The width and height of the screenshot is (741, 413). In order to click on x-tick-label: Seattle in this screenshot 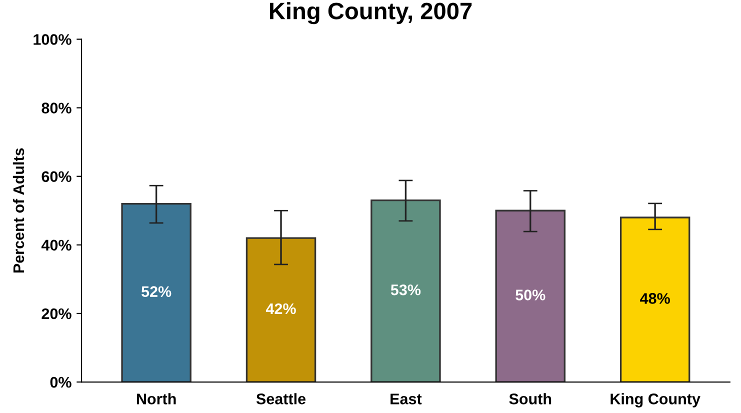, I will do `click(281, 398)`.